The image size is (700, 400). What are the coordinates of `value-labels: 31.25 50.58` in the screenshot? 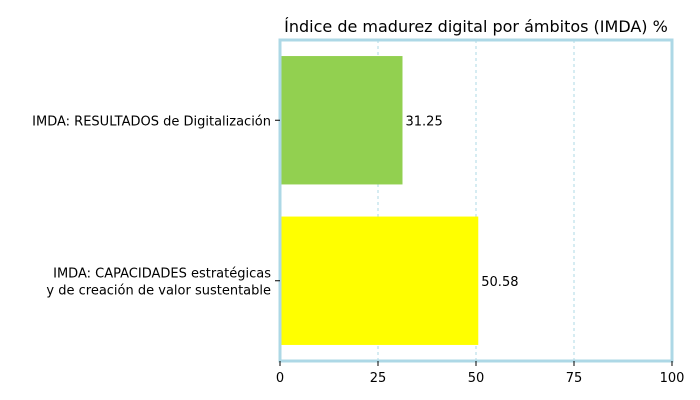 It's located at (462, 202).